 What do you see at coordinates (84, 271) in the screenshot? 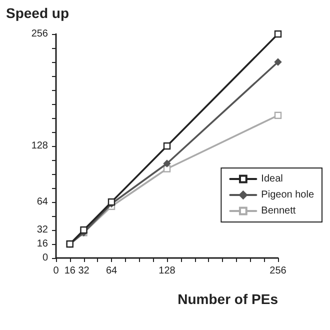
I see `x-tick-label: 32` at bounding box center [84, 271].